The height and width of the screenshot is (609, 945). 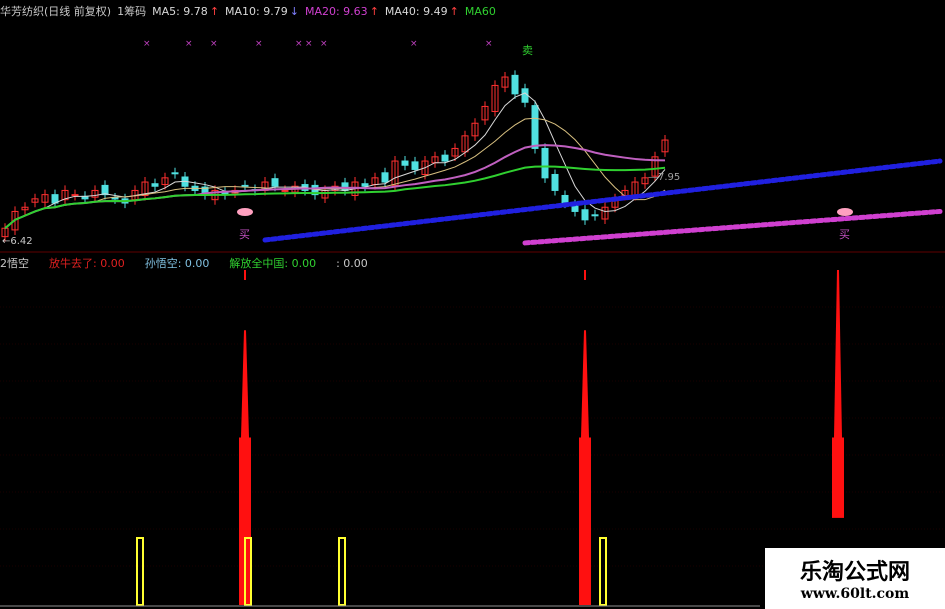 I want to click on watermark-title: 乐淘公式网, so click(x=854, y=572).